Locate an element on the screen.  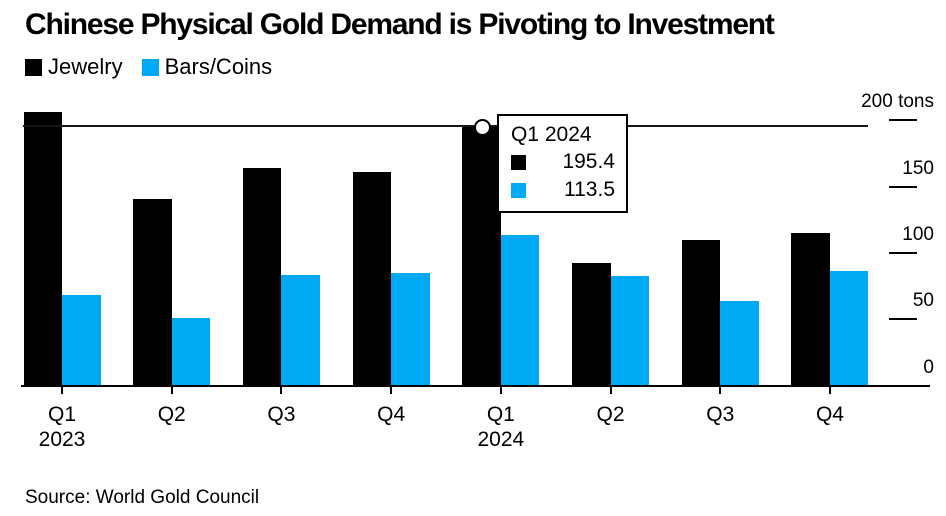
bar-bars-coins-q3-2023 is located at coordinates (300, 330).